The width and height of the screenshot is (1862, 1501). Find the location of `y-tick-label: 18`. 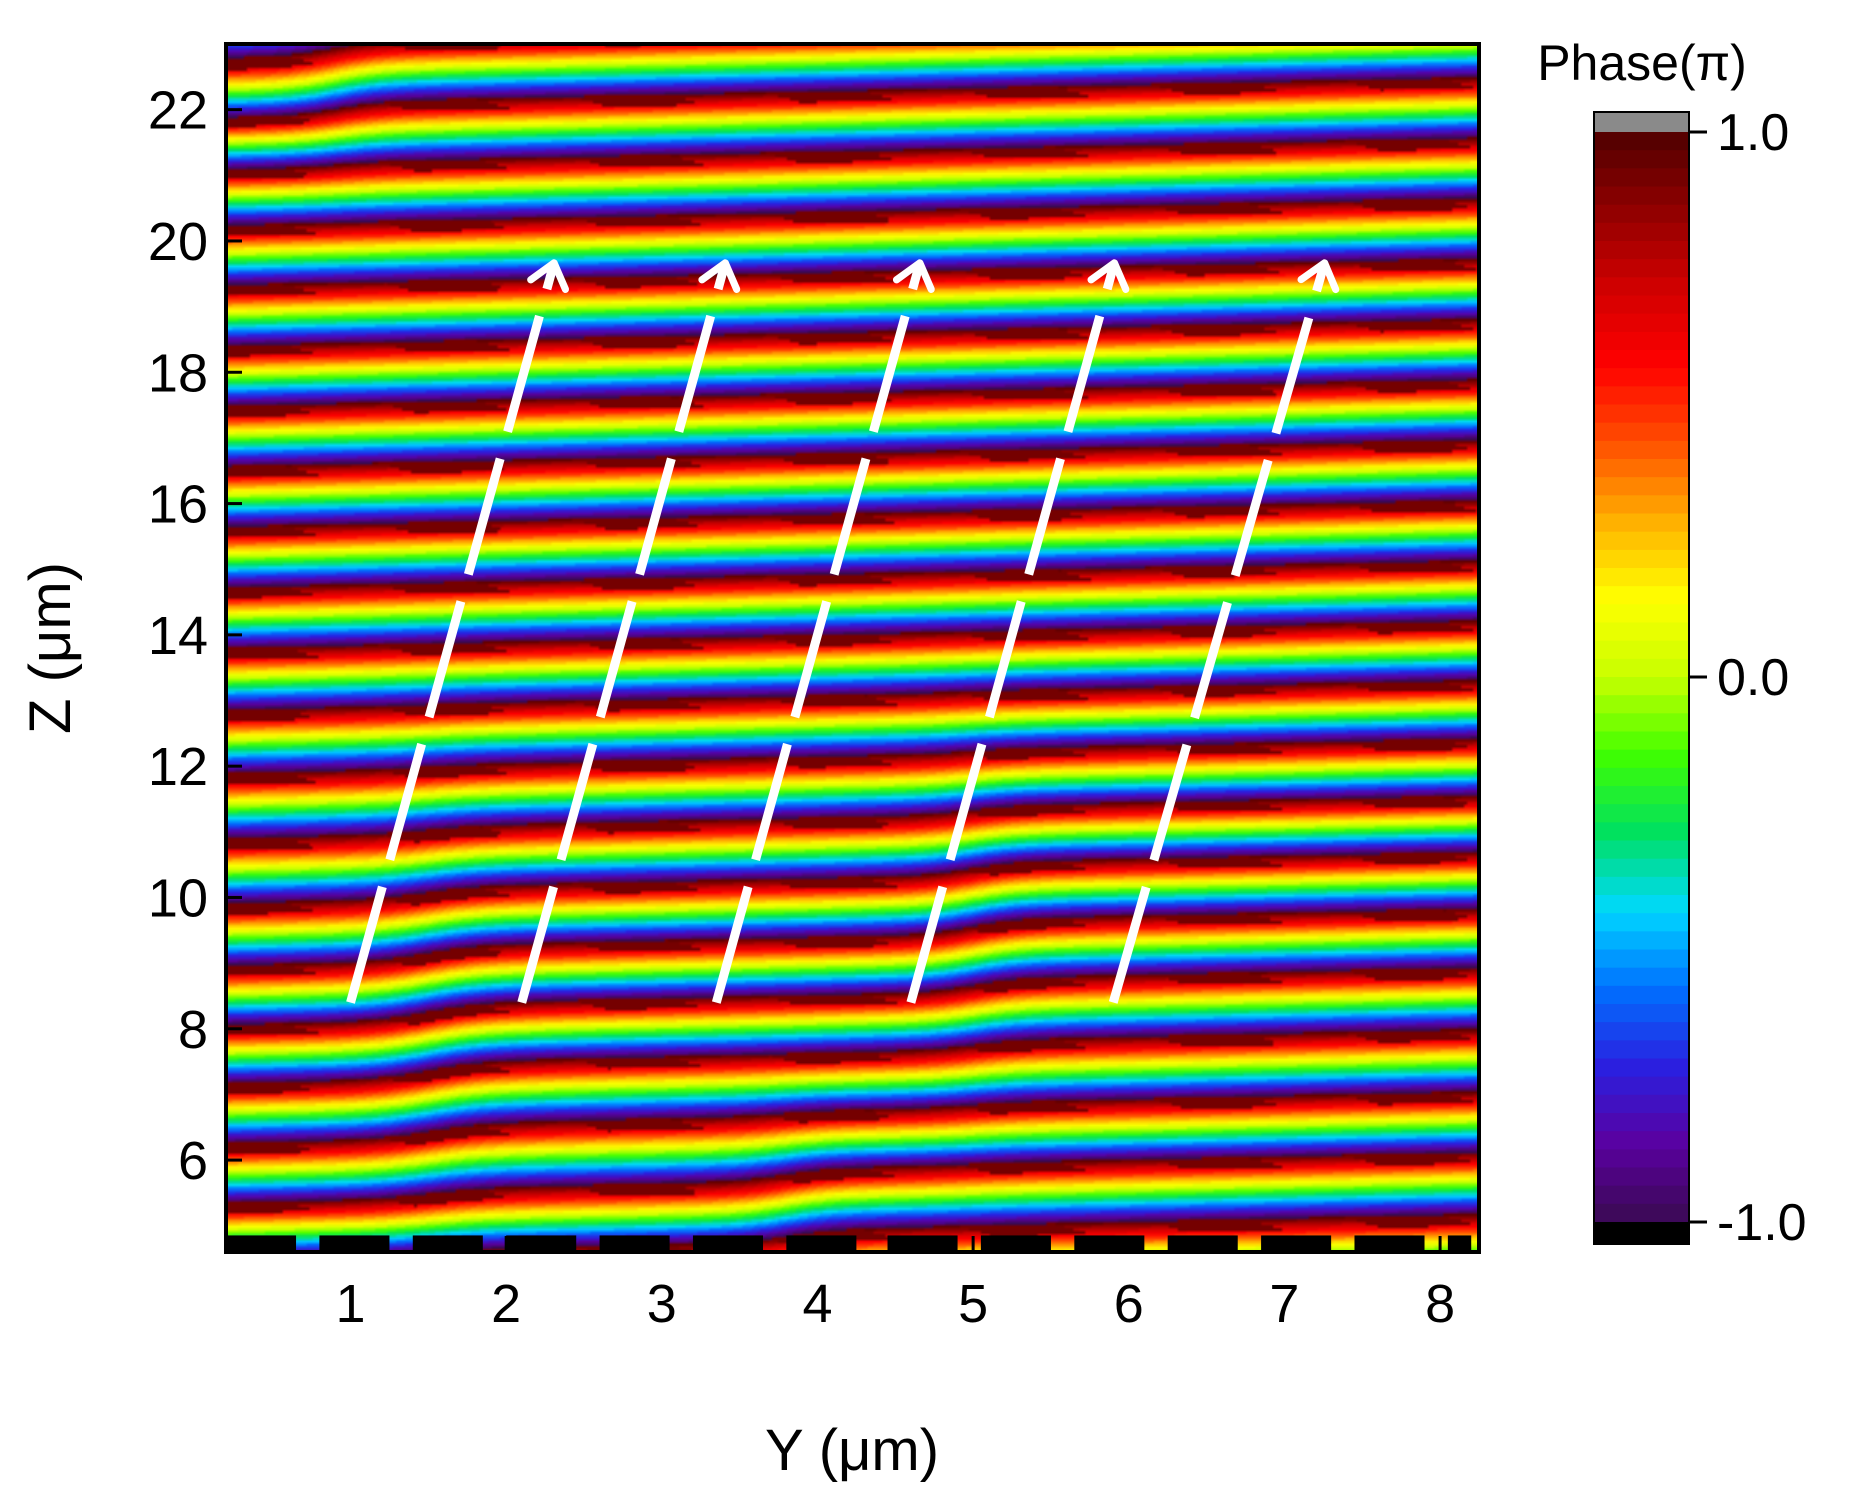

y-tick-label: 18 is located at coordinates (178, 373).